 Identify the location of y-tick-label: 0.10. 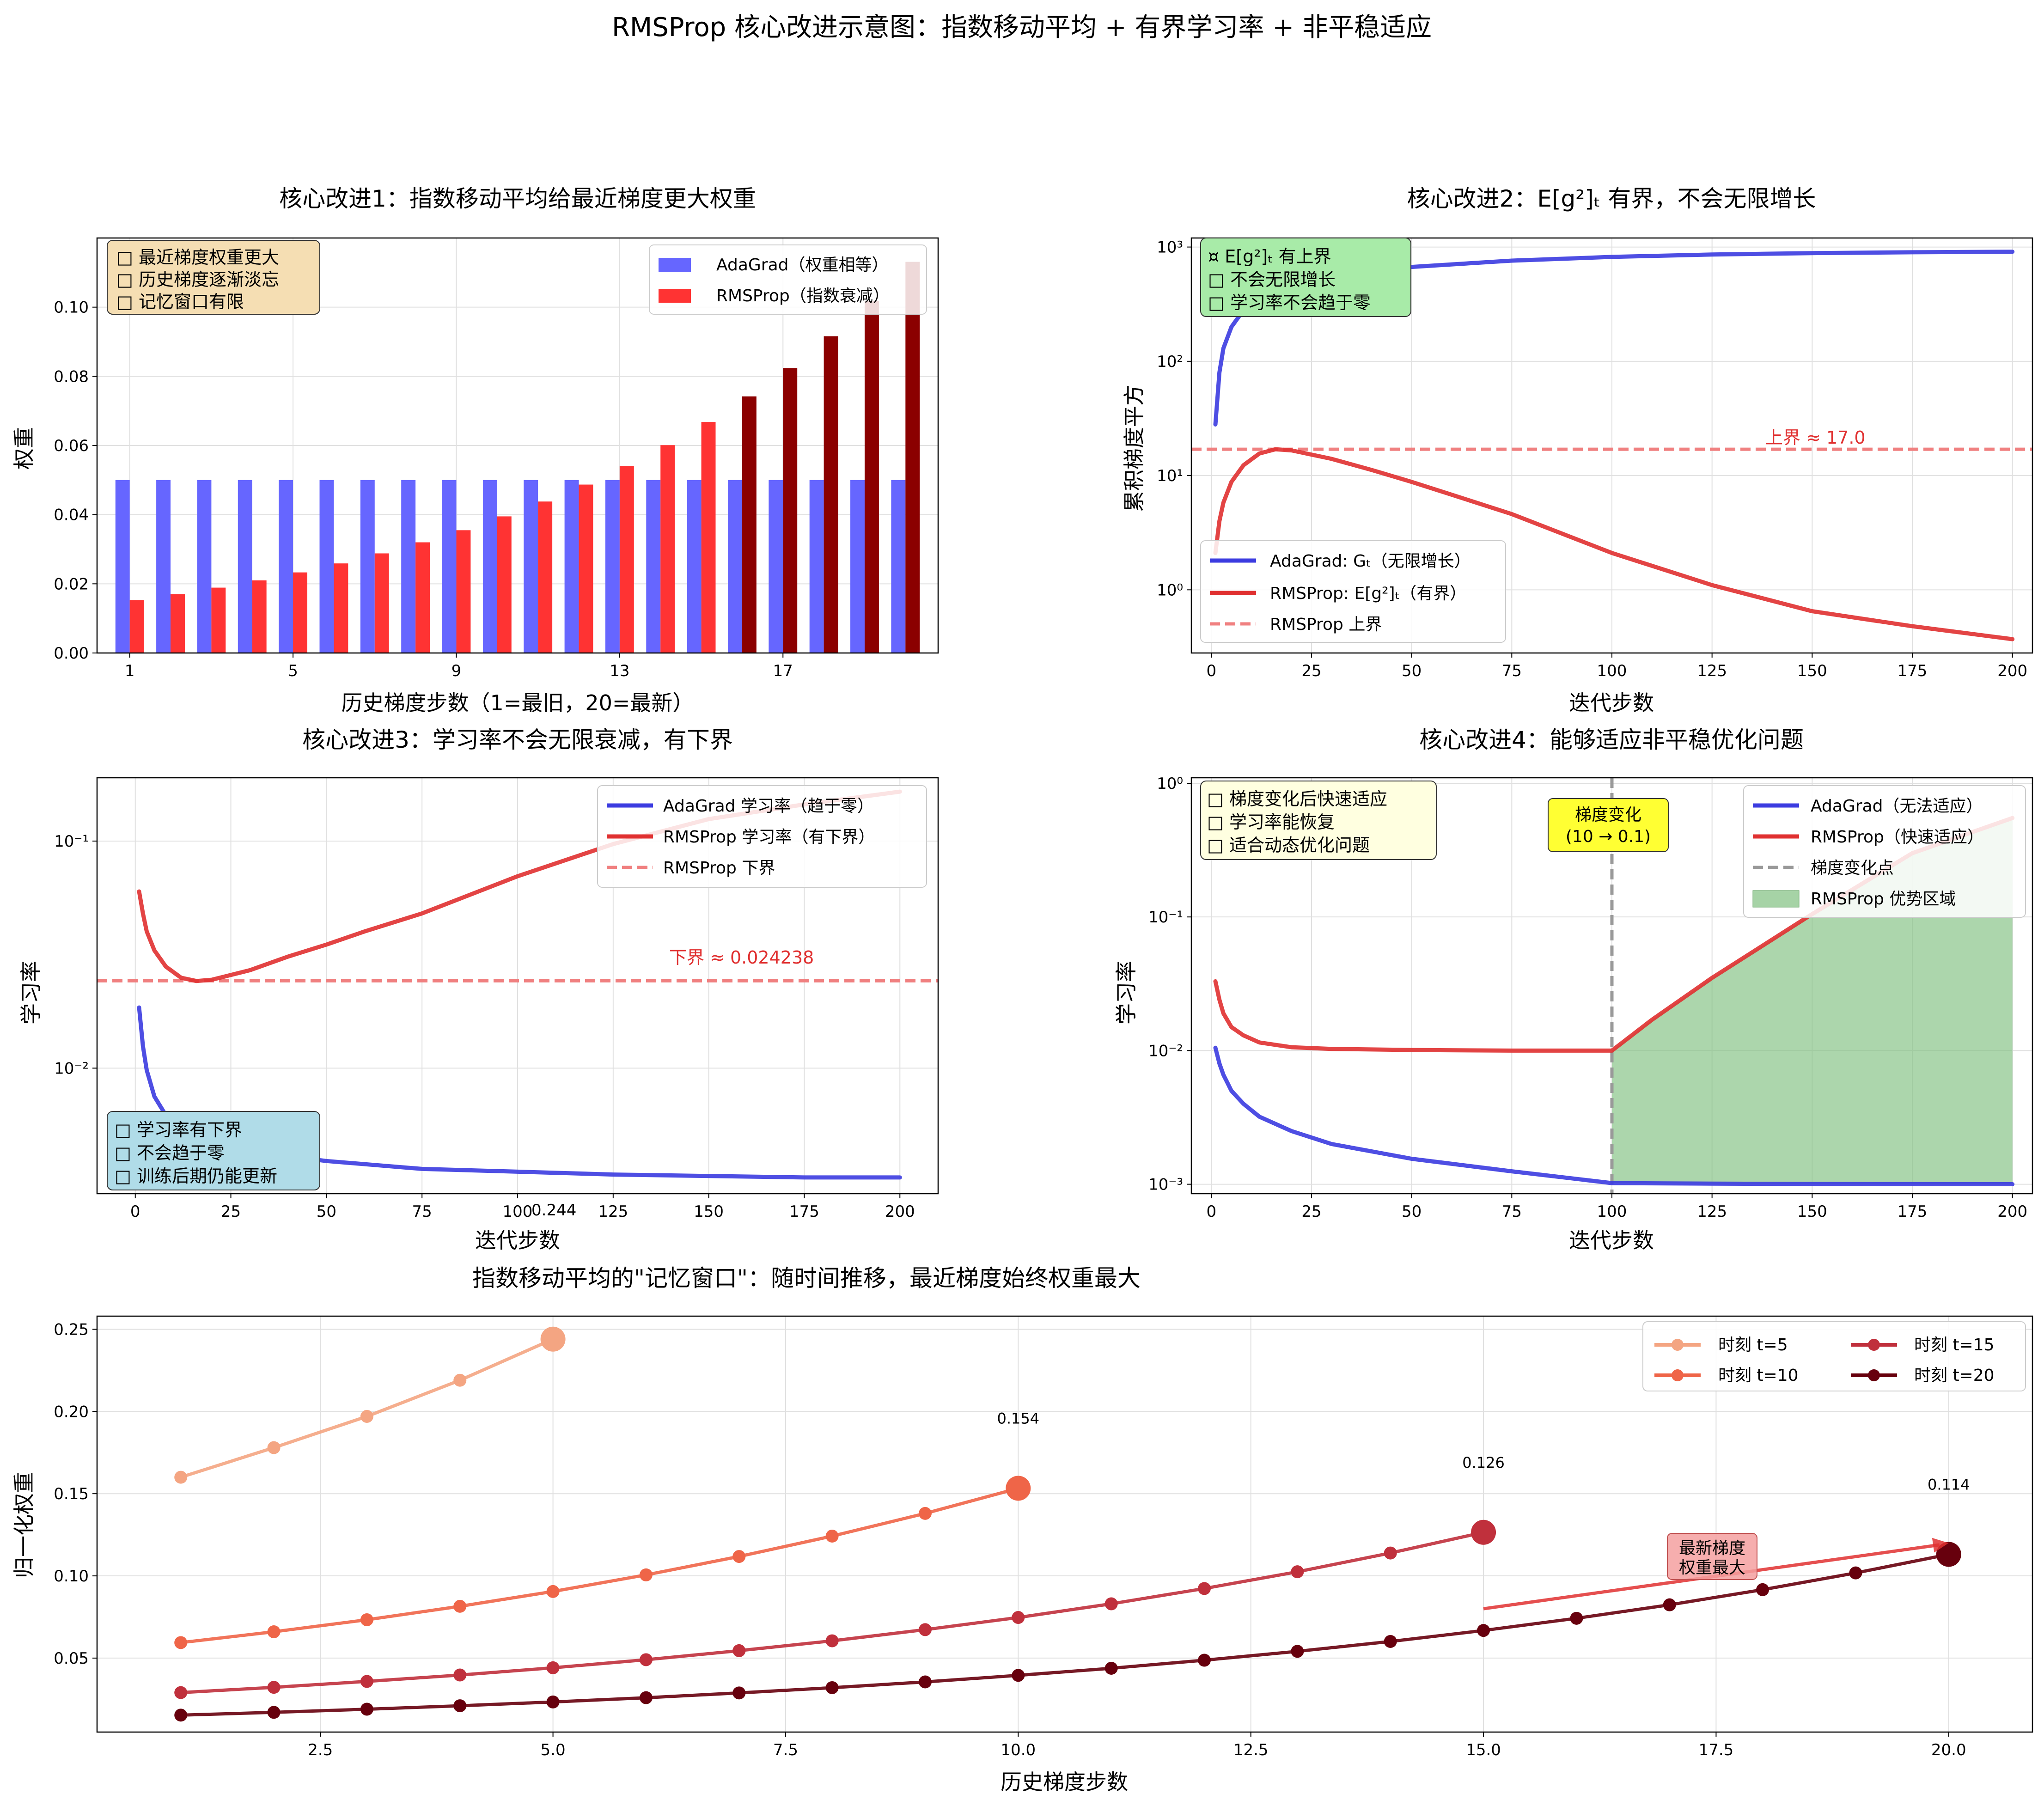
(71, 308).